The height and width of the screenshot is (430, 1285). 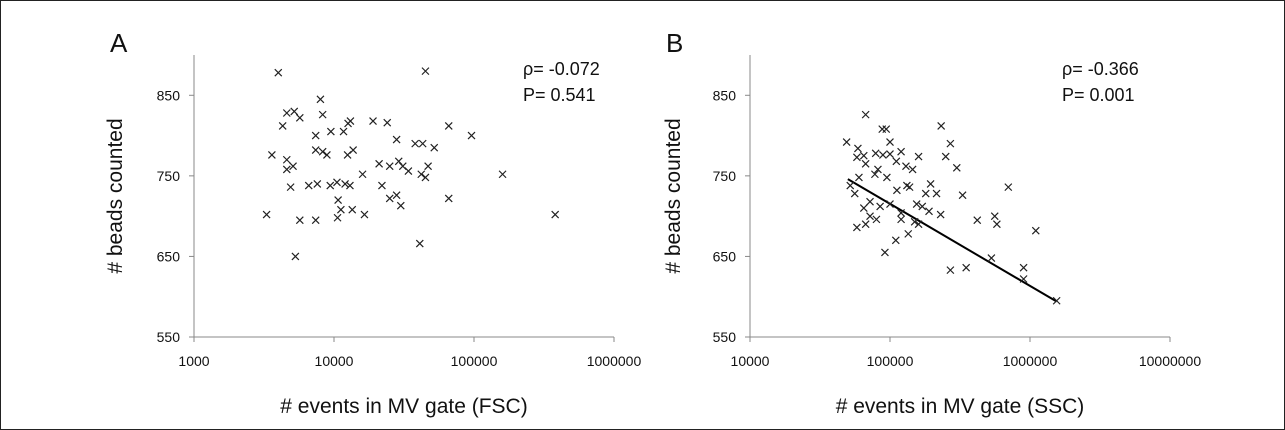 I want to click on panel-a-x-tick-label: 1000000, so click(x=614, y=361).